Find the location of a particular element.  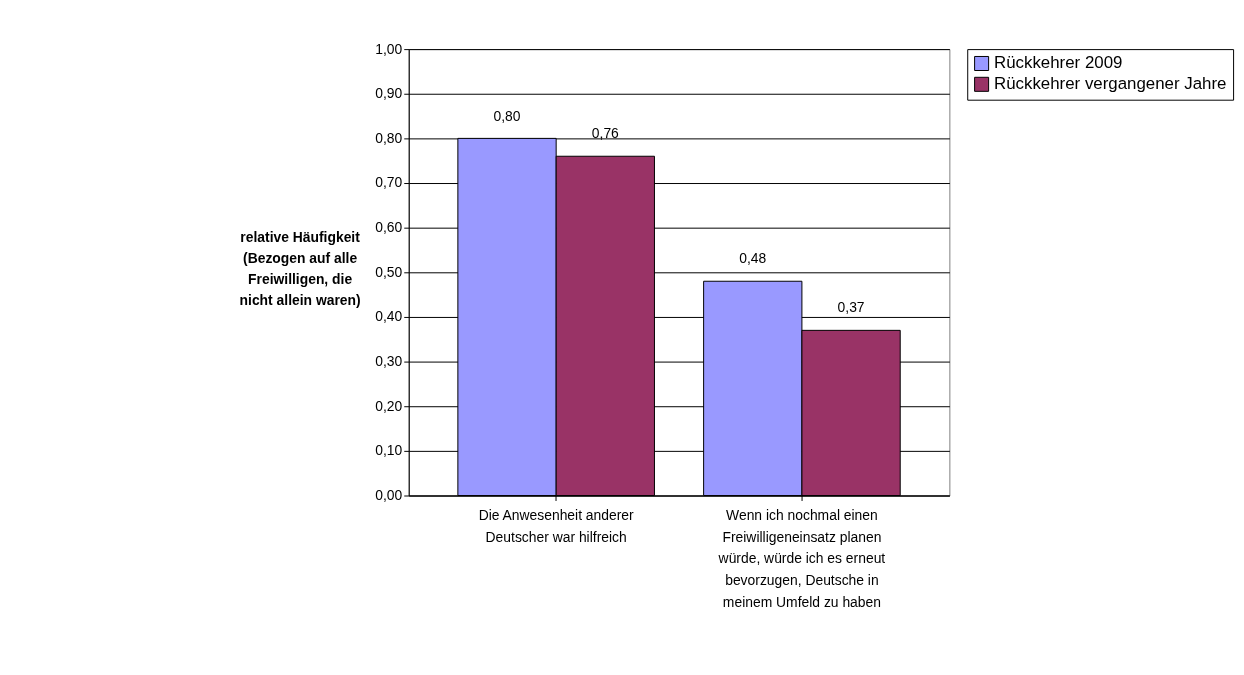

data-label: 0,37 is located at coordinates (851, 307).